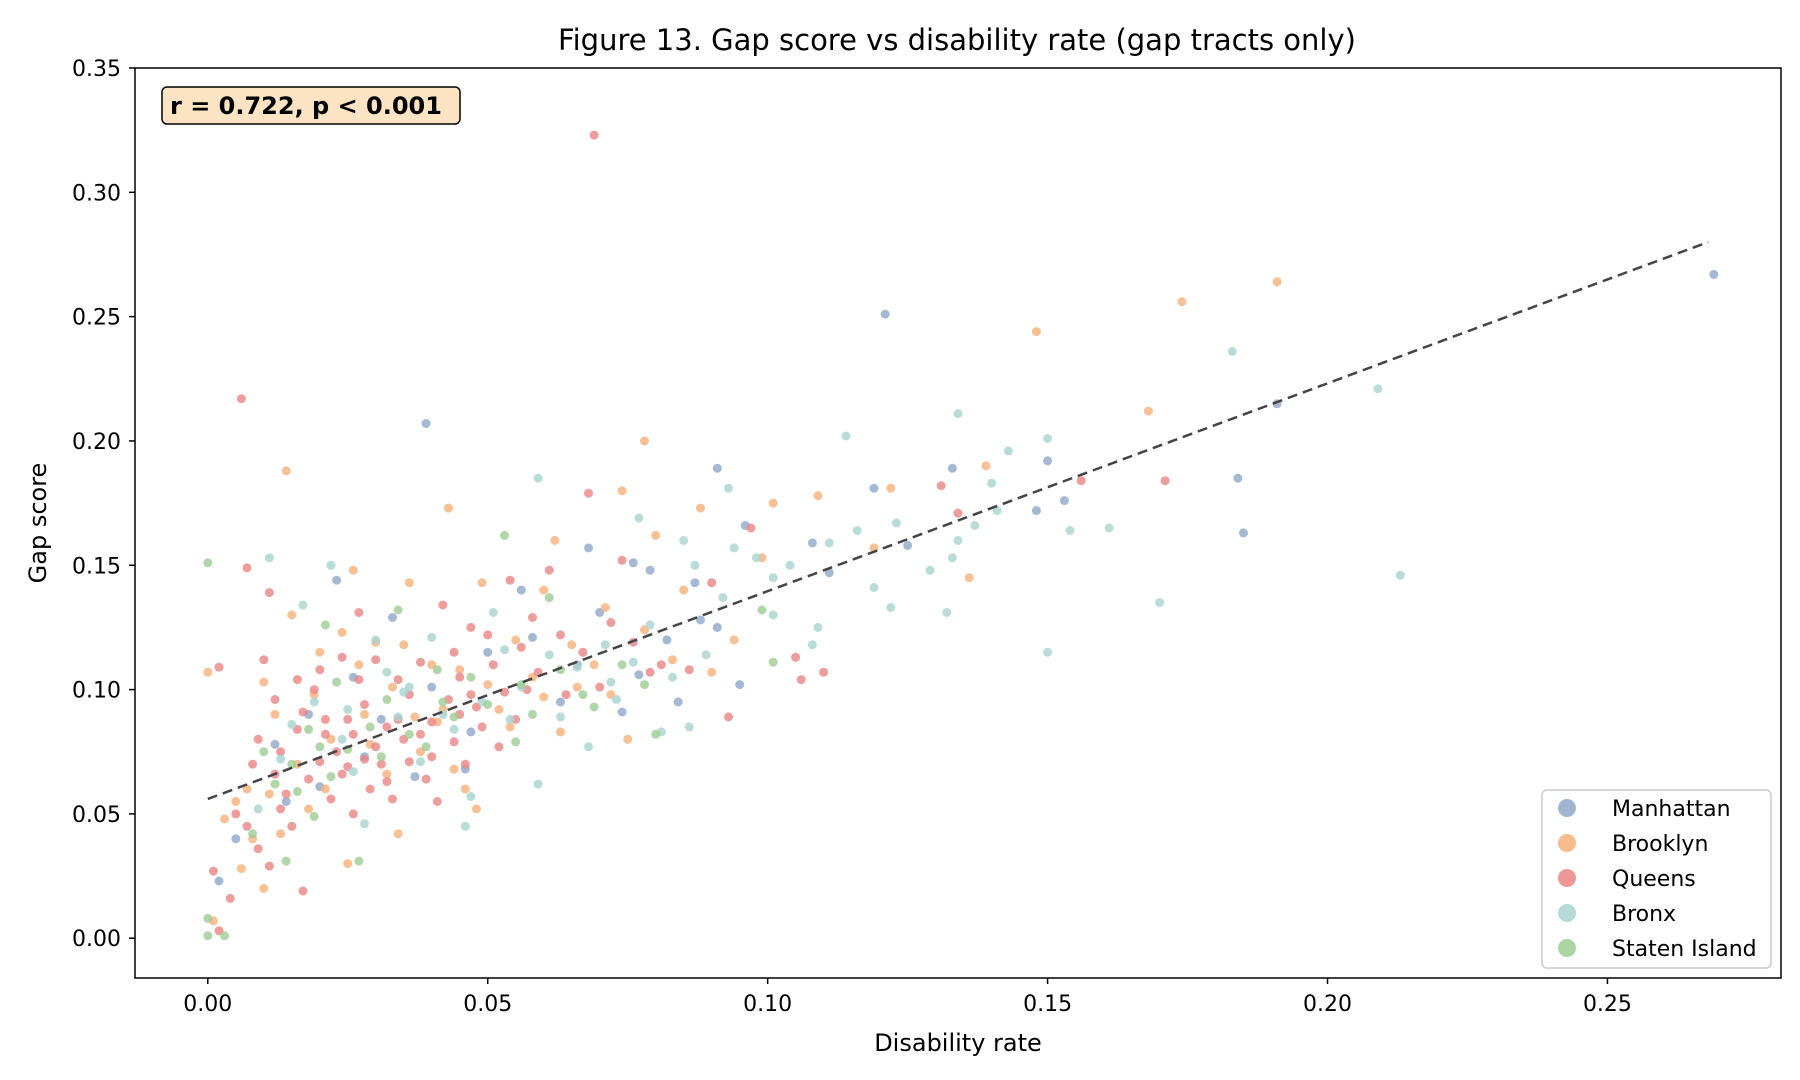  Describe the element at coordinates (1047, 1004) in the screenshot. I see `x-tick-label-3: 0.15` at that location.